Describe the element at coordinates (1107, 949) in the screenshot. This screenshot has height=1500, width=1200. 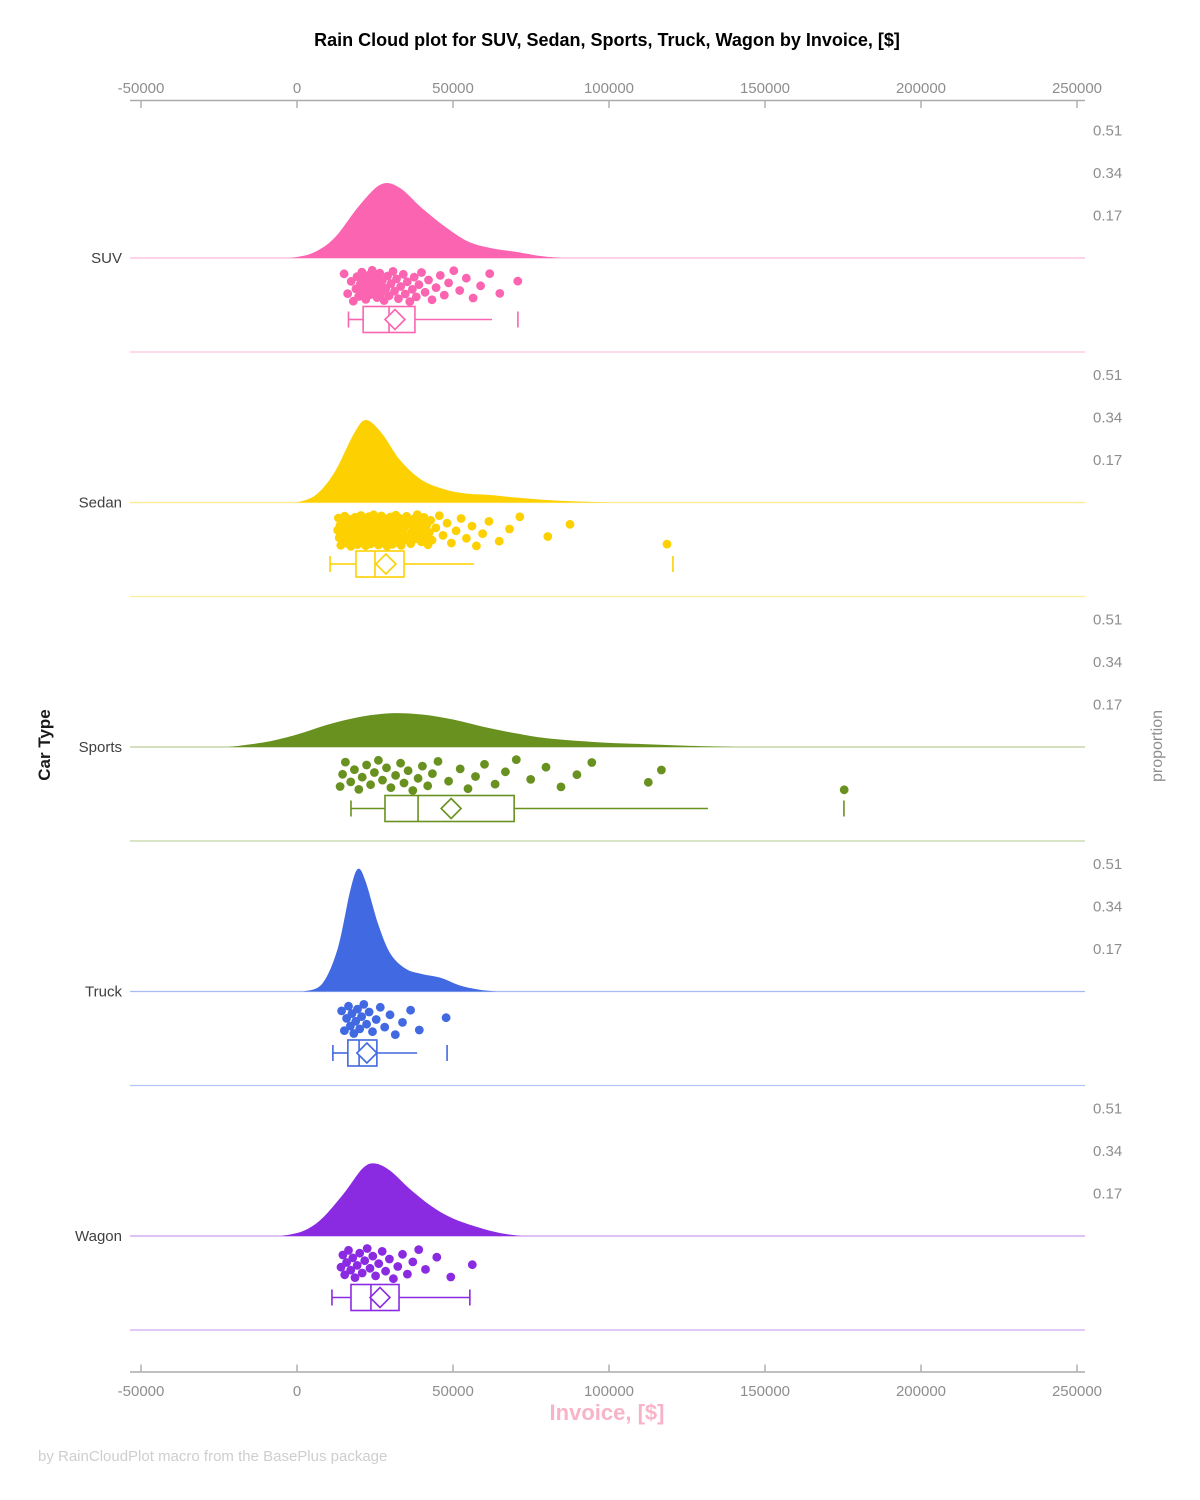
I see `proportion-tick-label: 0.17` at that location.